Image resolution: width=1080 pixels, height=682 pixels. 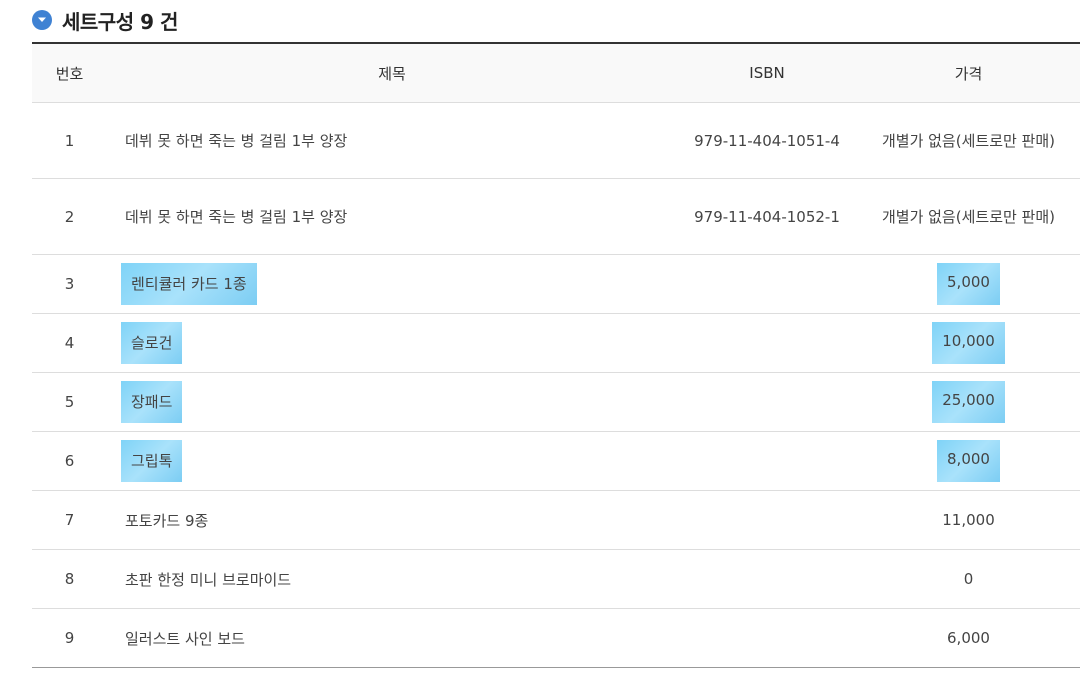 I want to click on row-price-cell: 6,000, so click(x=968, y=638).